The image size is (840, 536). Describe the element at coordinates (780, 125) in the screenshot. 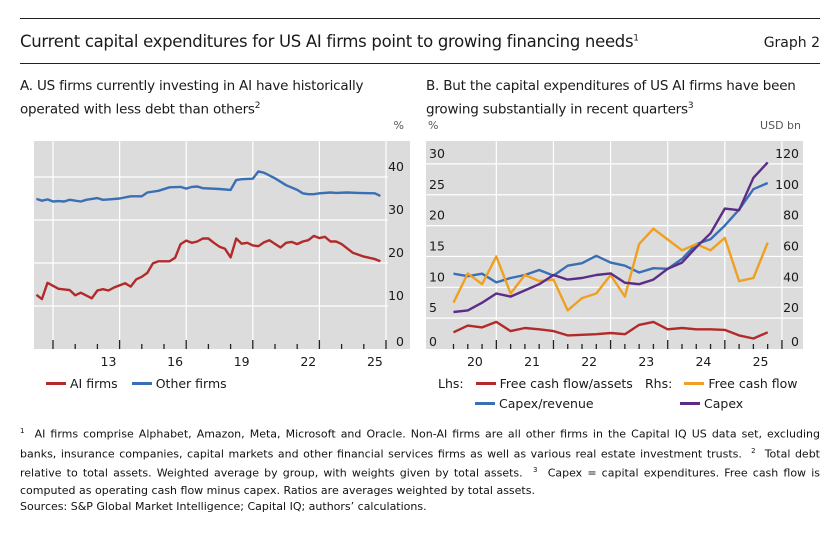

I see `panel-b-yunit-right: USD bn` at that location.